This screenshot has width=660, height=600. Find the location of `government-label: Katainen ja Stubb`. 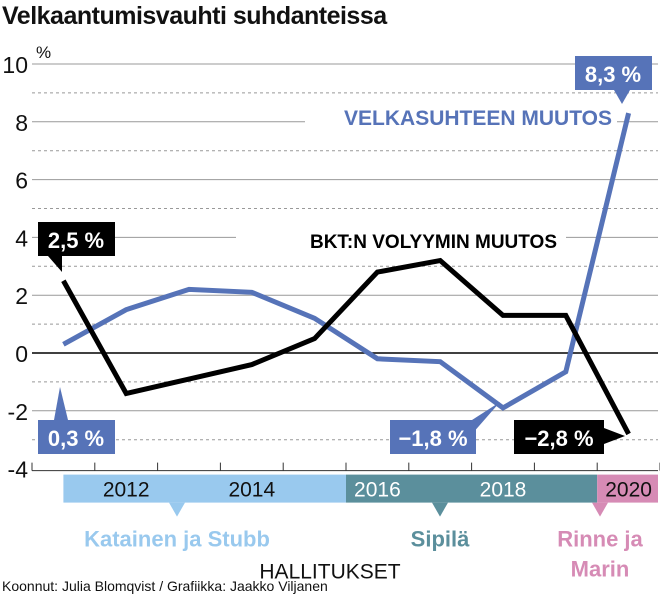

government-label: Katainen ja Stubb is located at coordinates (177, 539).